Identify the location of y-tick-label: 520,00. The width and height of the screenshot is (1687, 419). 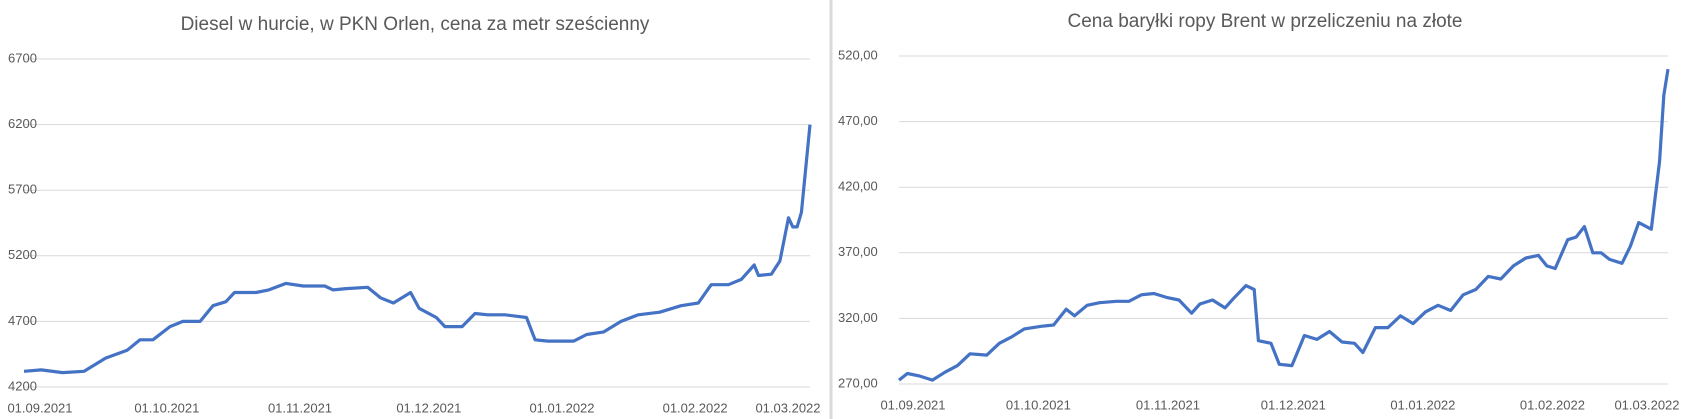
(858, 54).